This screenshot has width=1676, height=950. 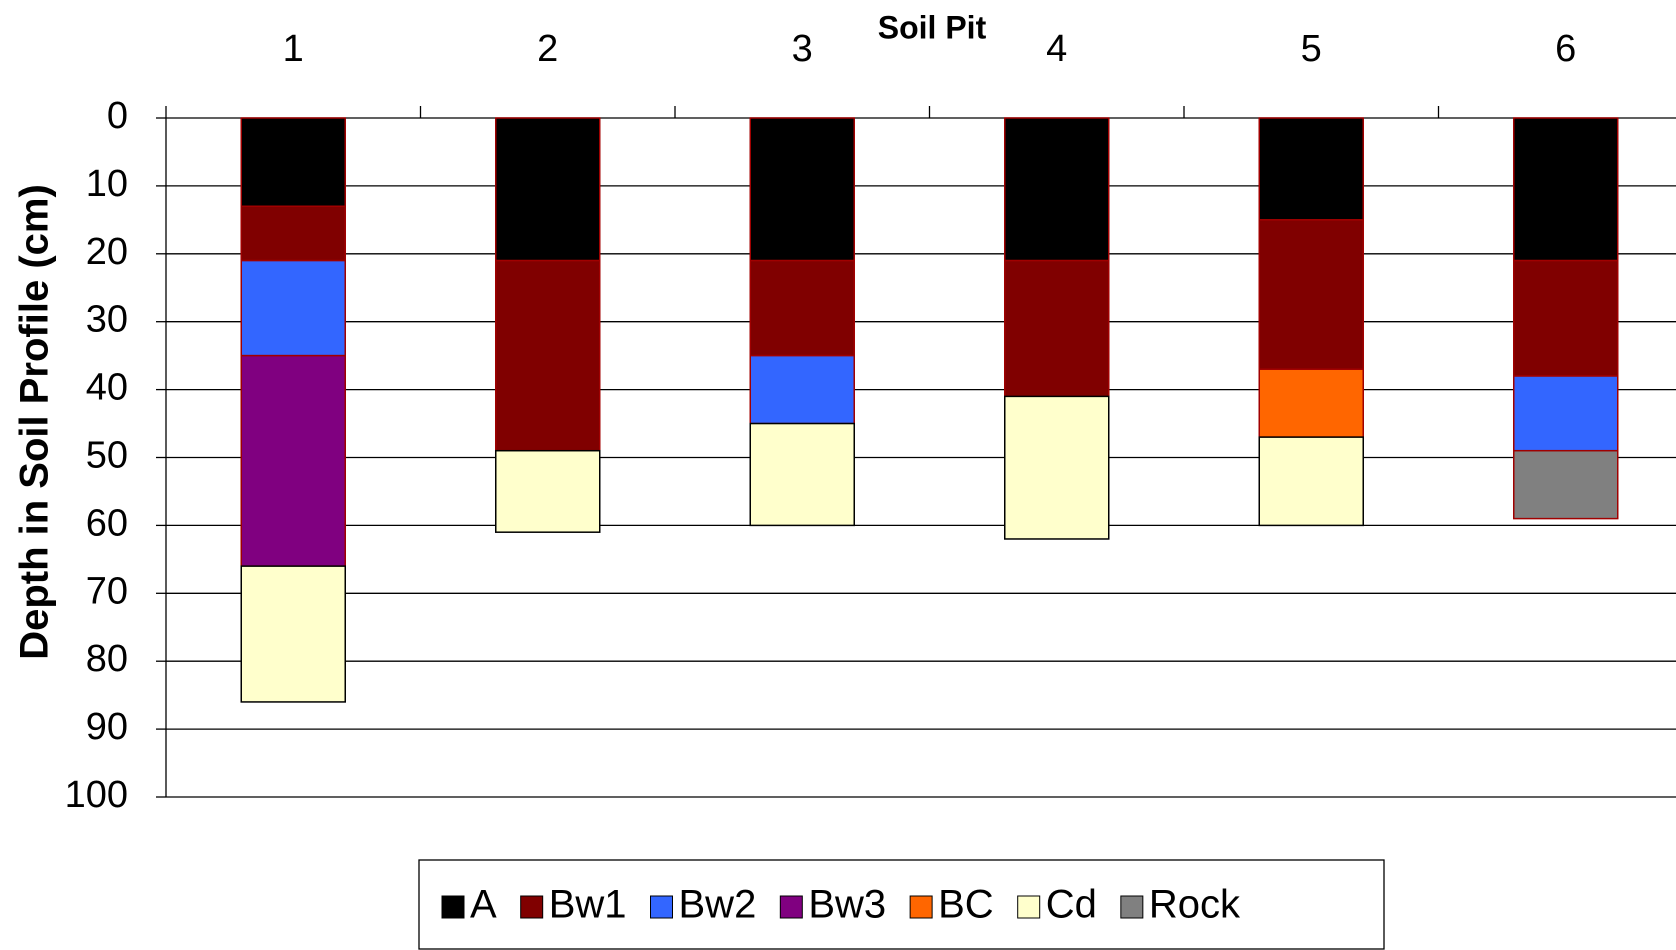 What do you see at coordinates (107, 727) in the screenshot?
I see `y-tick-label: 90` at bounding box center [107, 727].